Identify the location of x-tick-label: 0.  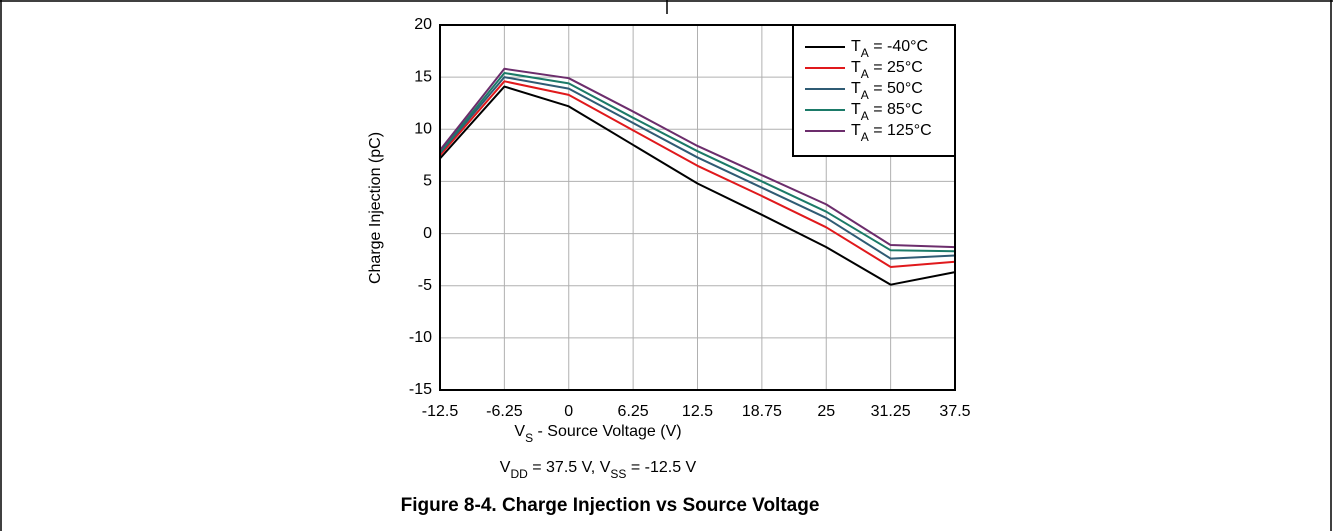
(568, 411).